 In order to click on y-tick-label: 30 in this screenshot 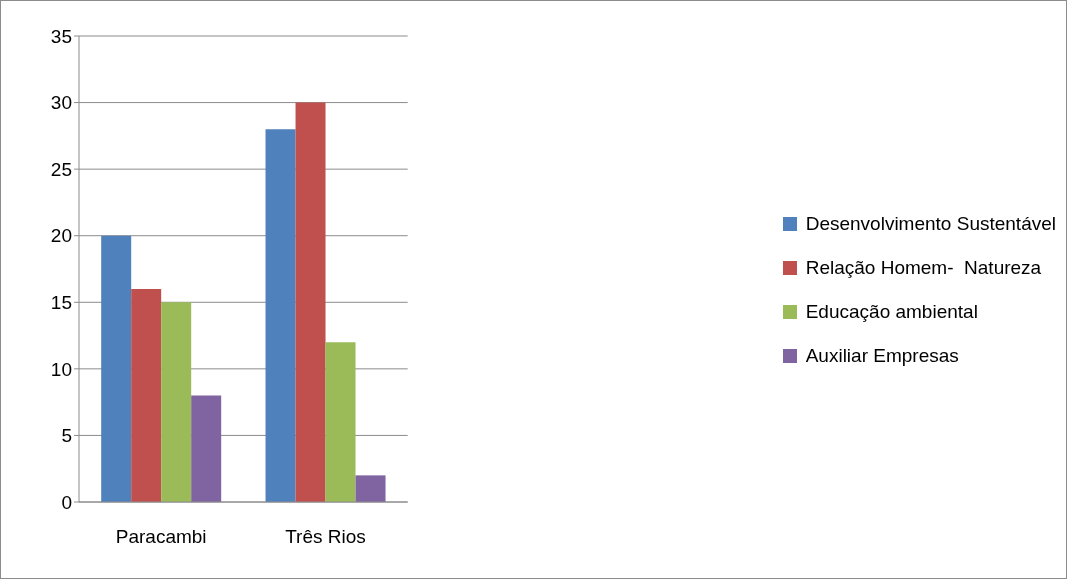, I will do `click(61, 103)`.